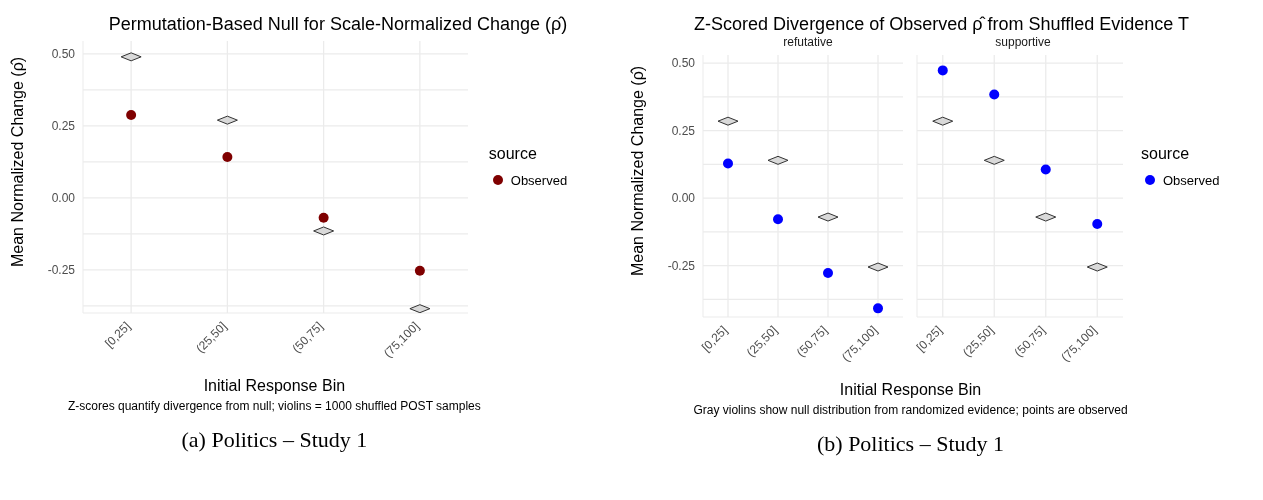 This screenshot has width=1263, height=500. What do you see at coordinates (1023, 42) in the screenshot?
I see `chart-subtitle: supportive` at bounding box center [1023, 42].